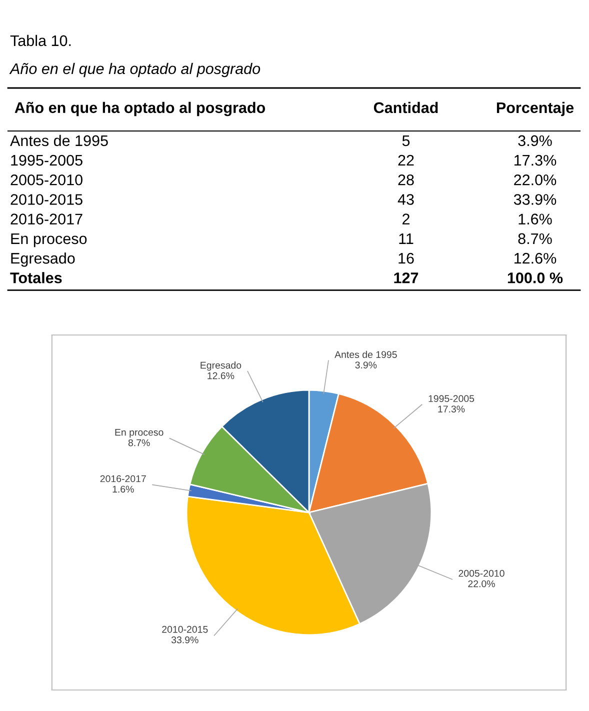  Describe the element at coordinates (481, 573) in the screenshot. I see `slice-label: 2005-2010` at that location.